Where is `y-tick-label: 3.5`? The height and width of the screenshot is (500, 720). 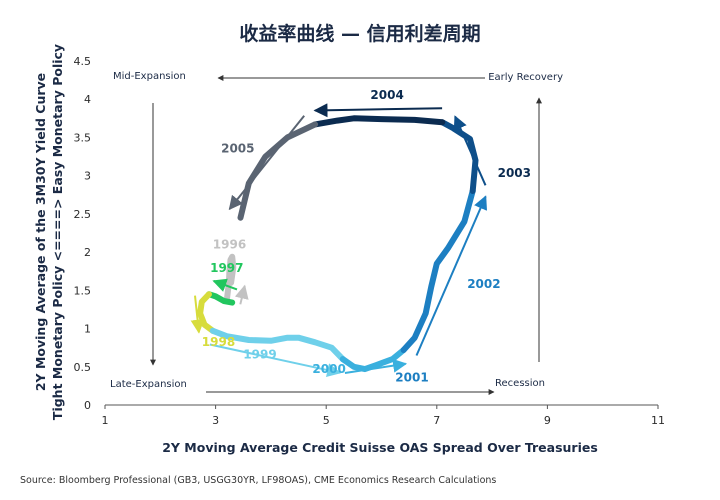
y-tick-label: 3.5 is located at coordinates (83, 137).